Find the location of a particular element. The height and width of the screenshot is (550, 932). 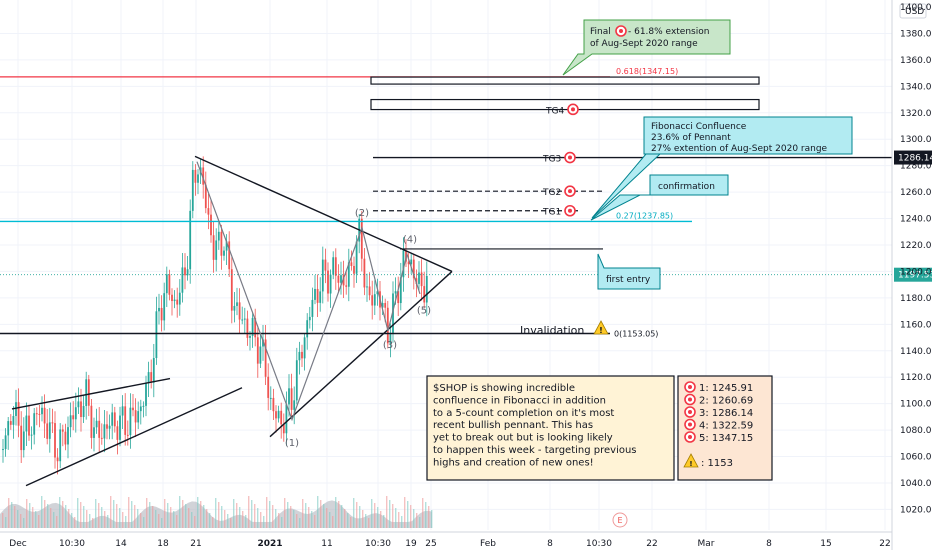

channel-lower is located at coordinates (134, 437).